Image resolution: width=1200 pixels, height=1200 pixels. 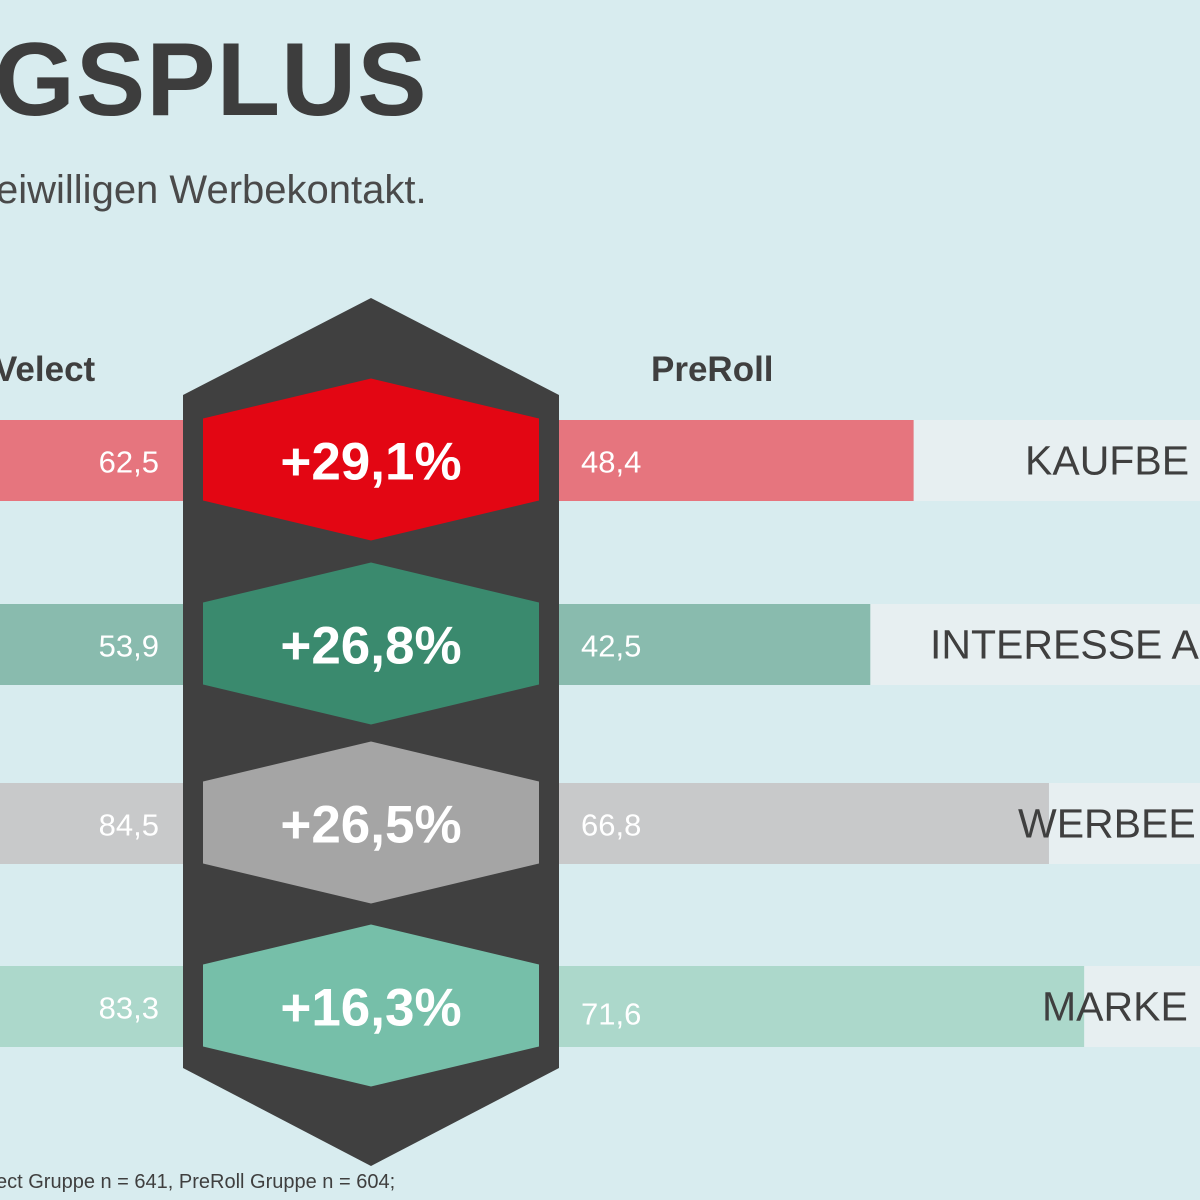 What do you see at coordinates (1107, 824) in the screenshot?
I see `category-label: WERBEE` at bounding box center [1107, 824].